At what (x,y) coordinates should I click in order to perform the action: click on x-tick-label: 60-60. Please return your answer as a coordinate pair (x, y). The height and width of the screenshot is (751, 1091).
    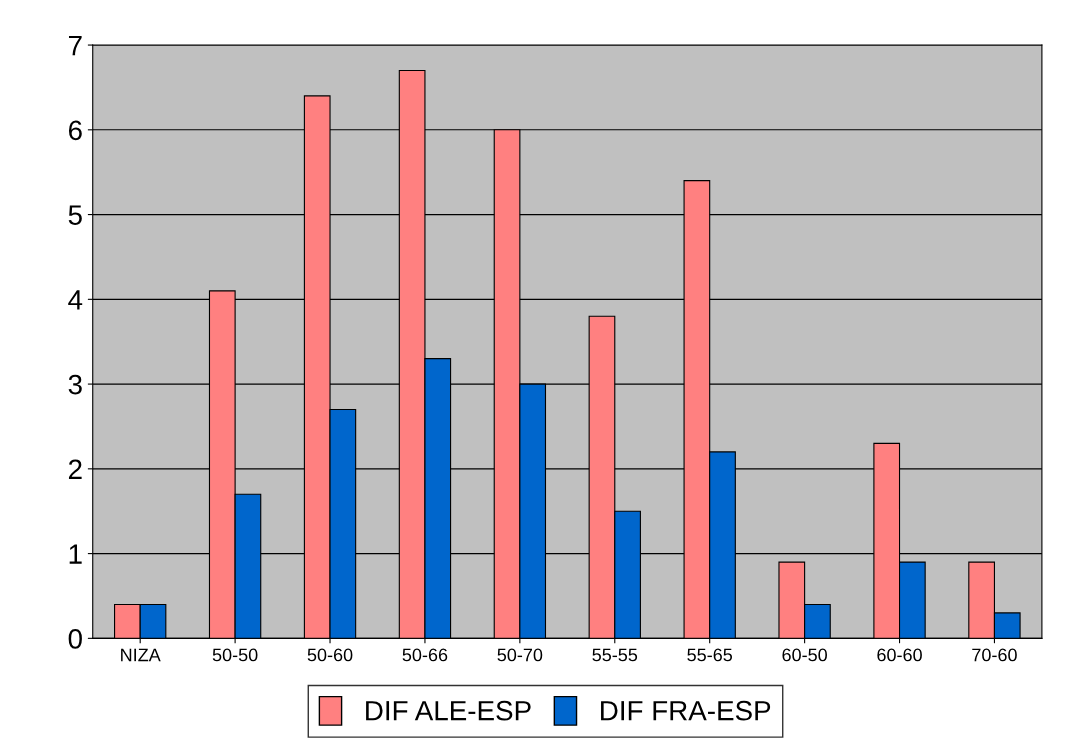
    Looking at the image, I should click on (899, 655).